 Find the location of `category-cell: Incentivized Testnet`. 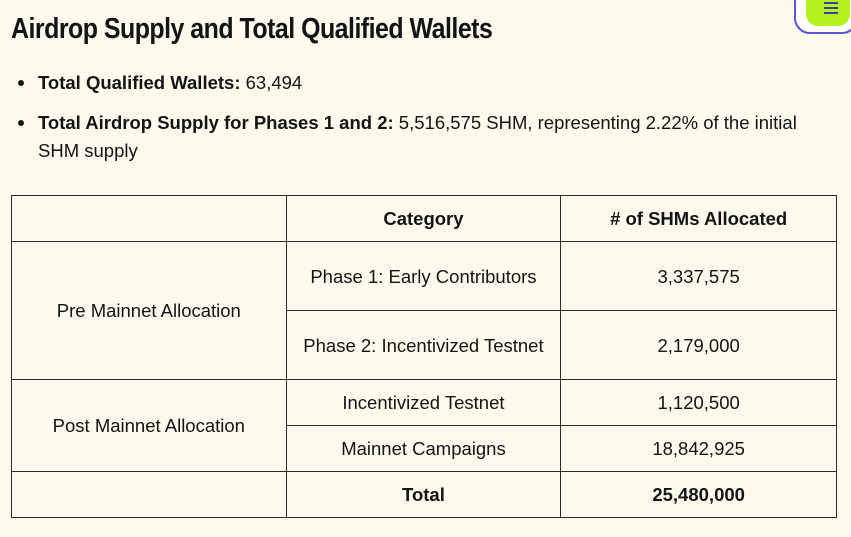

category-cell: Incentivized Testnet is located at coordinates (423, 402).